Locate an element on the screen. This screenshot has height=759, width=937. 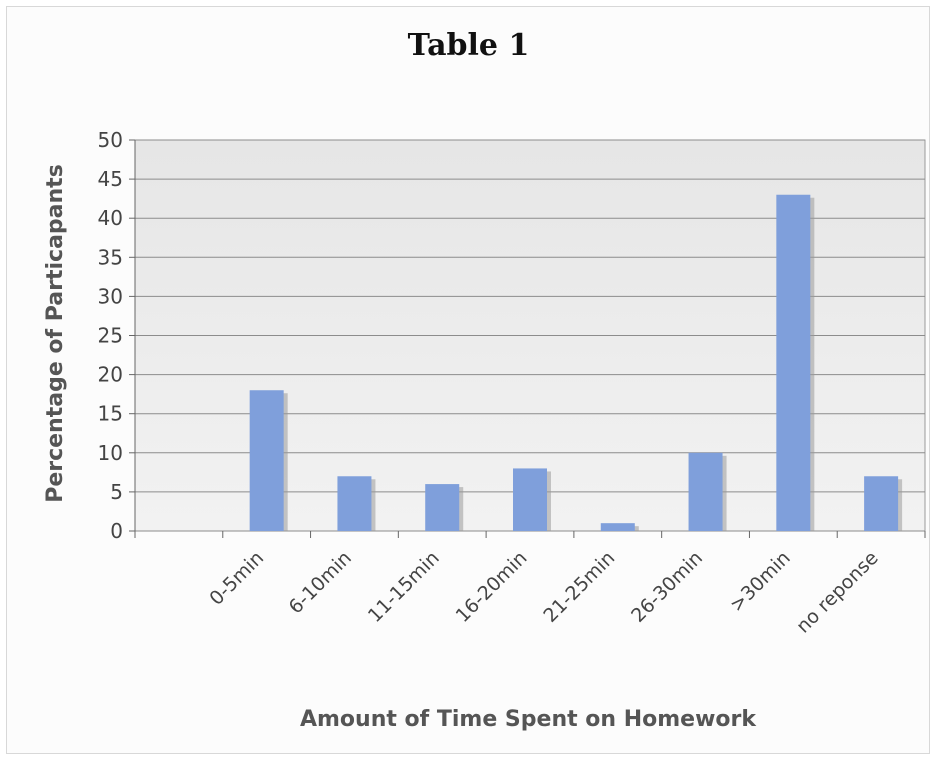
y-tick-label: 40 is located at coordinates (110, 218).